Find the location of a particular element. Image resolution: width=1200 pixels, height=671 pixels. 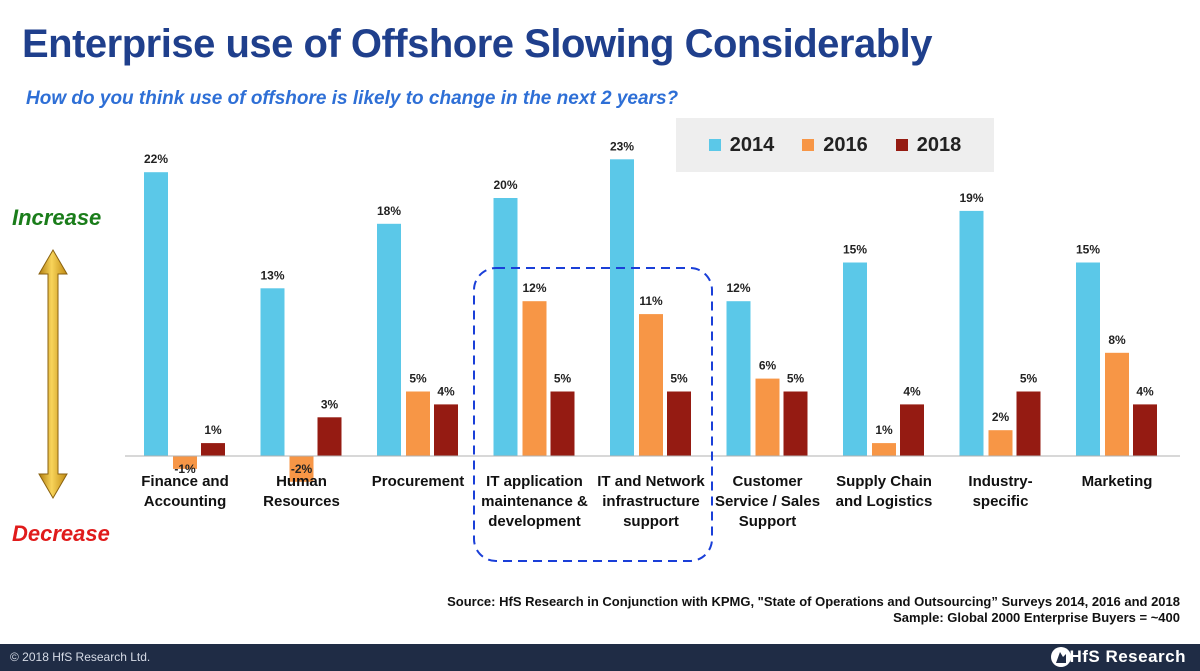

data-label-2018-6: 4% is located at coordinates (912, 391).